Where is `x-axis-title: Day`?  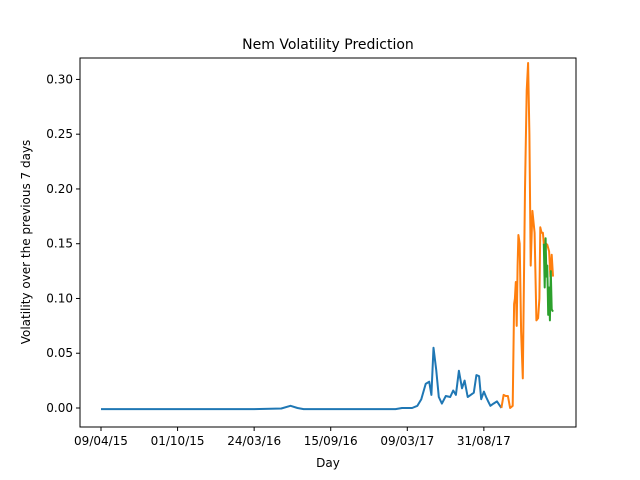 x-axis-title: Day is located at coordinates (328, 463).